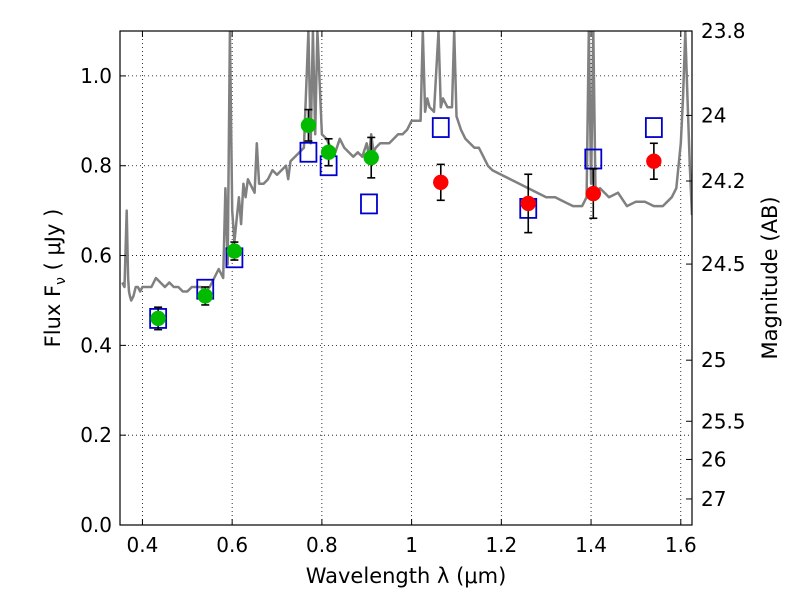 Image resolution: width=800 pixels, height=600 pixels. Describe the element at coordinates (406, 576) in the screenshot. I see `x-axis-title: Wavelength λ (μm)` at that location.